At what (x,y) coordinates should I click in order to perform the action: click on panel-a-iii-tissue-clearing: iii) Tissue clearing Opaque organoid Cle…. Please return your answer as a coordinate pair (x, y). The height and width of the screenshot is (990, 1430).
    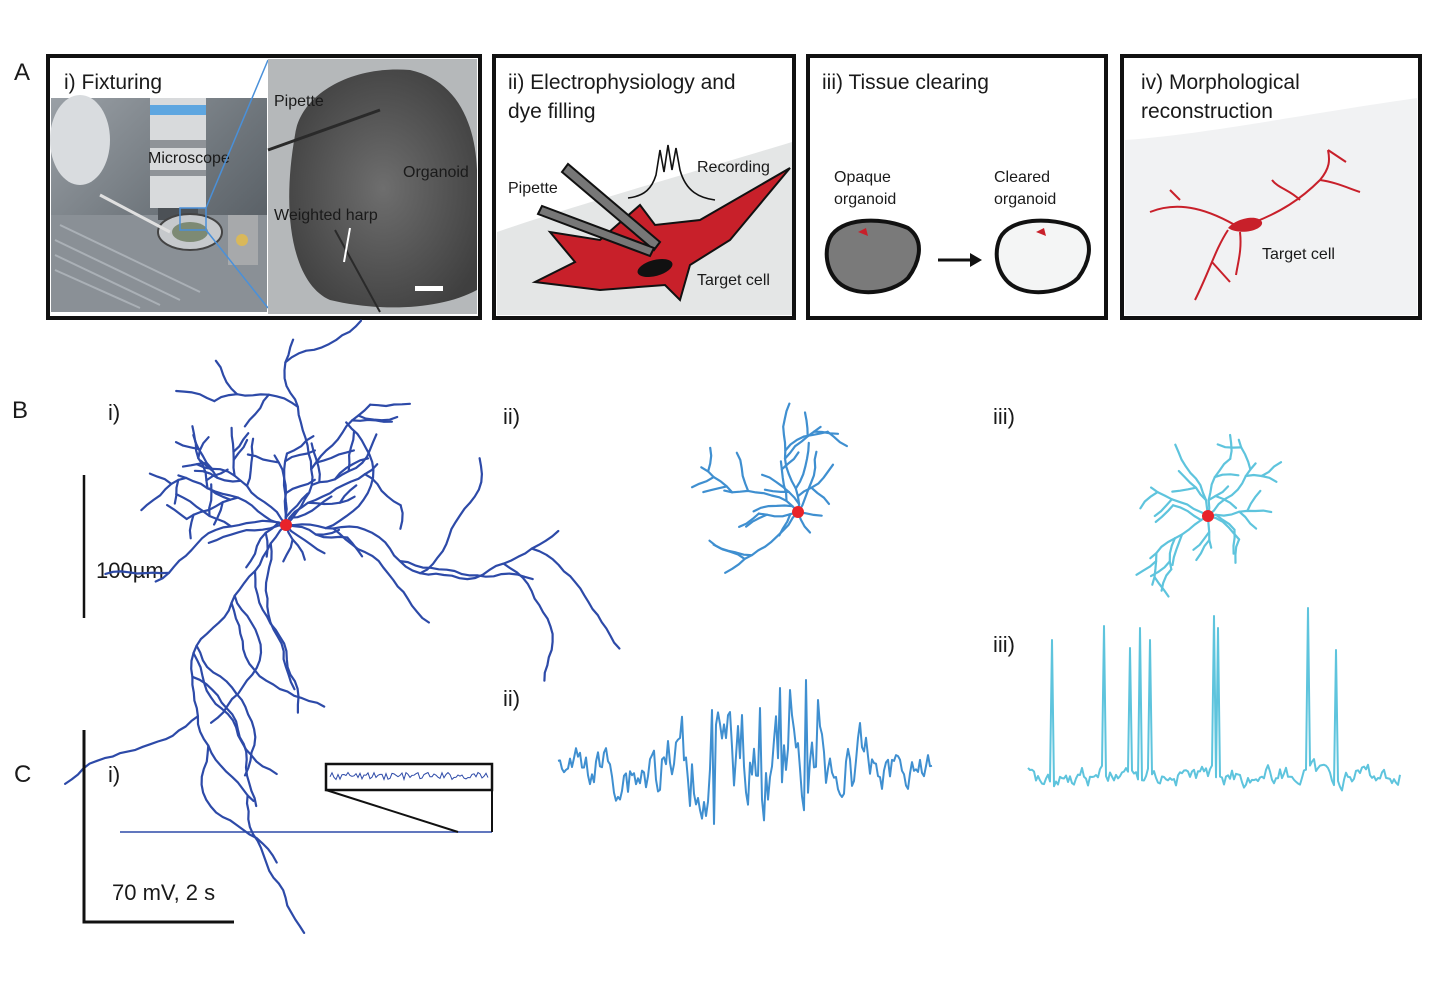
    Looking at the image, I should click on (957, 187).